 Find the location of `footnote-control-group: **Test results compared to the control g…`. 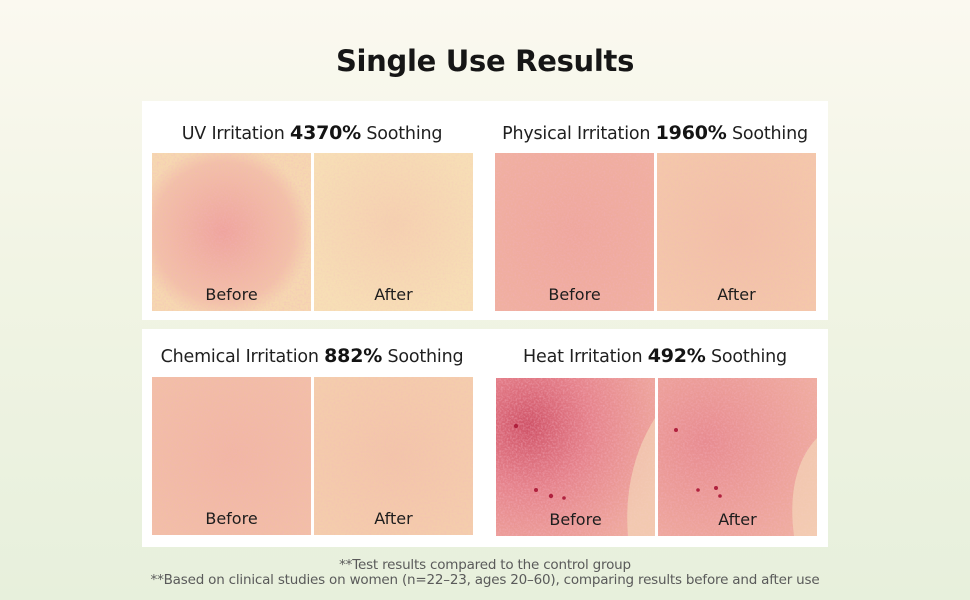

footnote-control-group: **Test results compared to the control g… is located at coordinates (485, 565).